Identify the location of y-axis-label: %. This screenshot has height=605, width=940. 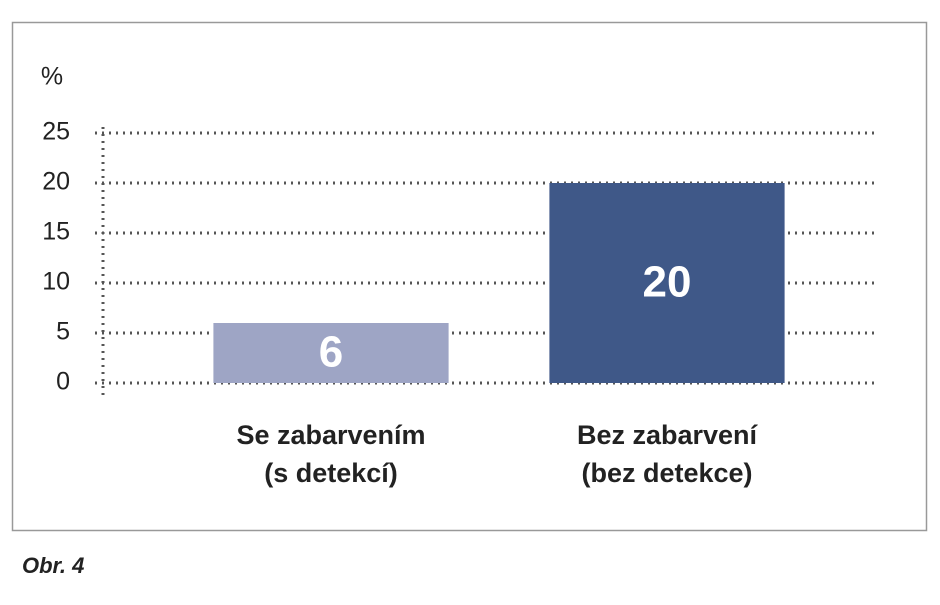
(52, 77).